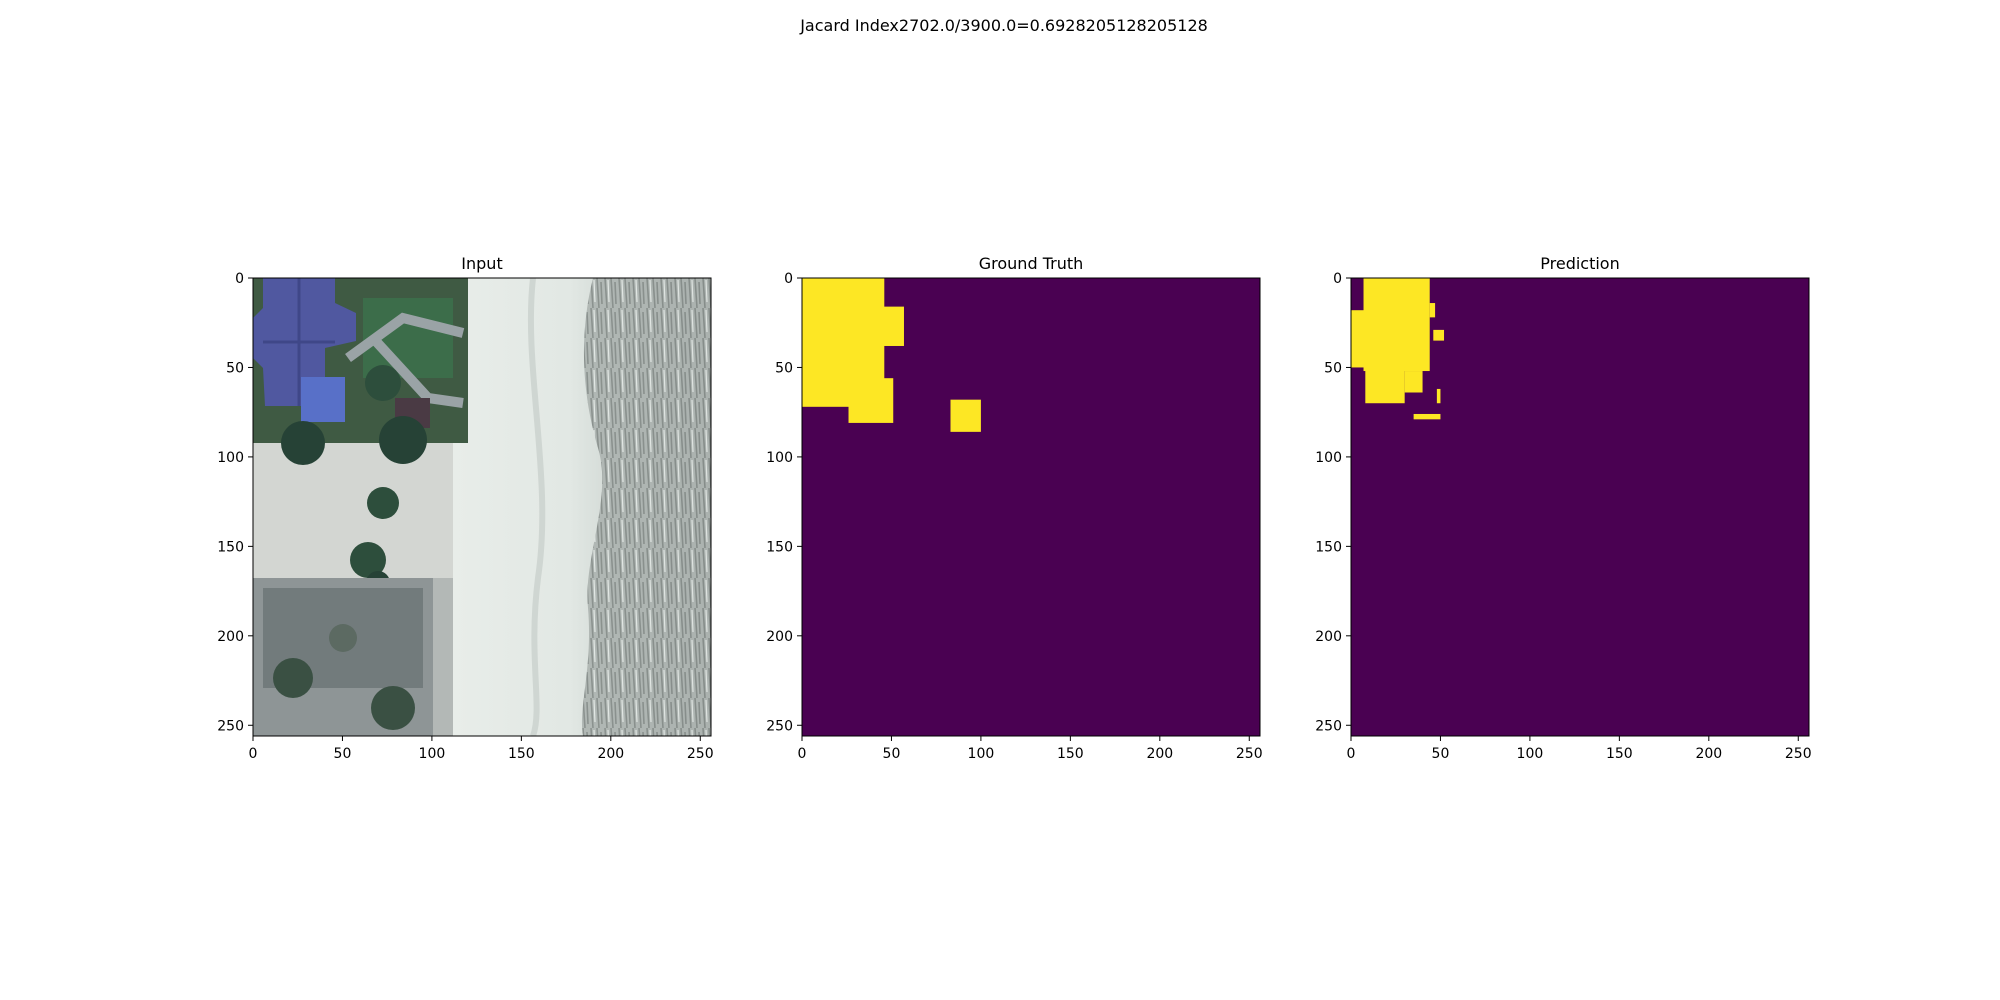 The height and width of the screenshot is (1000, 2000). What do you see at coordinates (482, 507) in the screenshot?
I see `aerial-photo` at bounding box center [482, 507].